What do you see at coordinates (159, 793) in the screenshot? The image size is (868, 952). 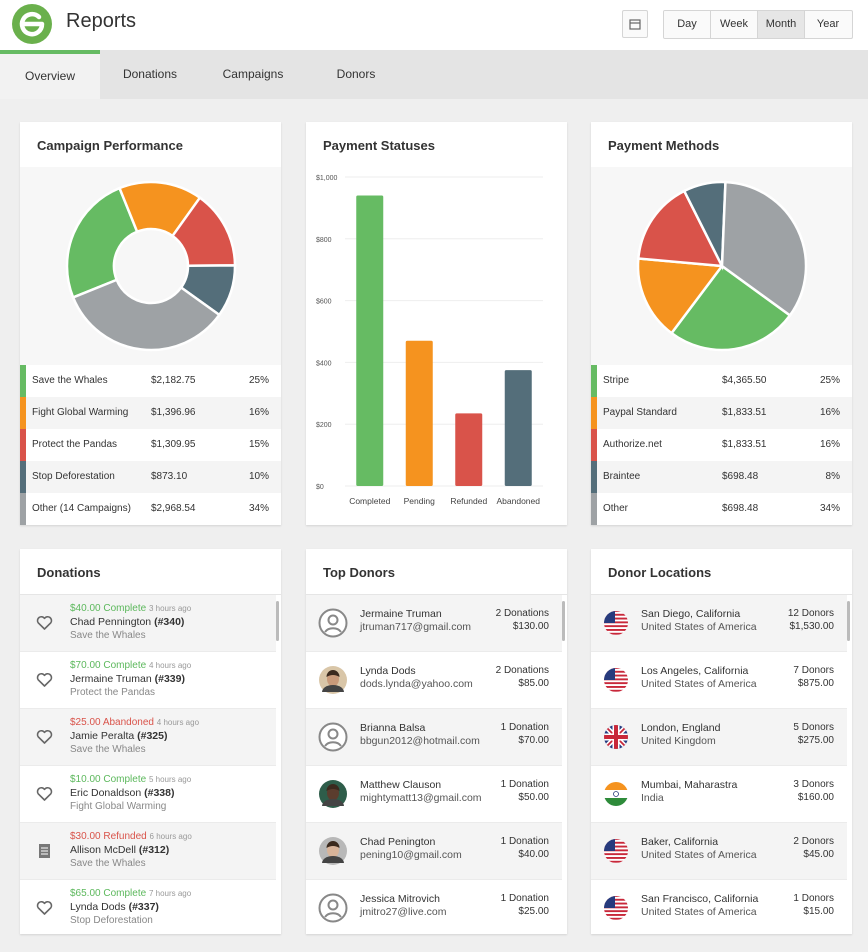 I see `donation-id: (#338)` at bounding box center [159, 793].